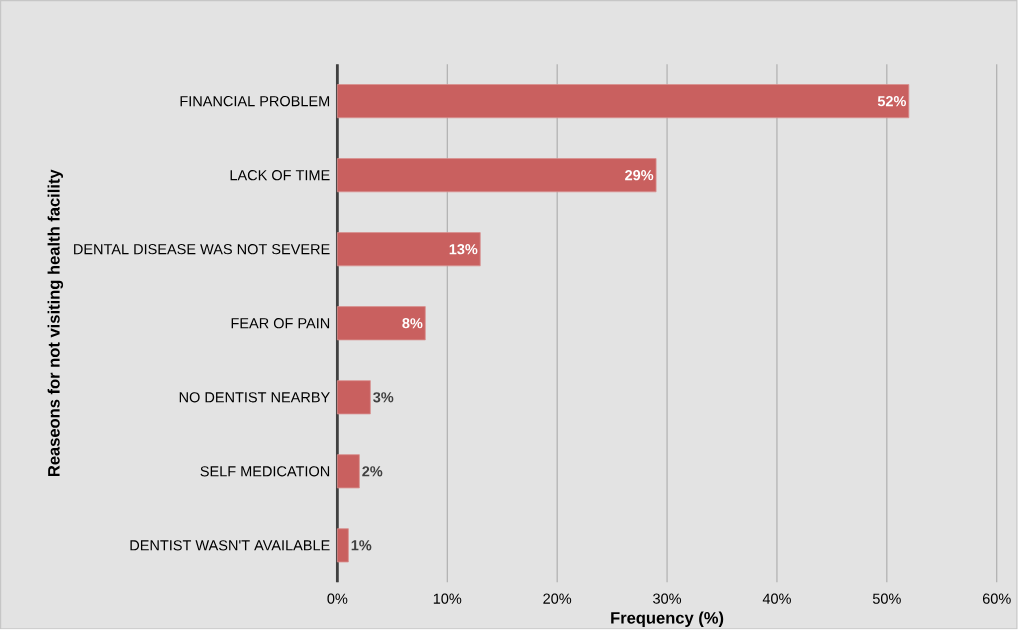 Image resolution: width=1018 pixels, height=634 pixels. What do you see at coordinates (361, 545) in the screenshot?
I see `data-label: 1%` at bounding box center [361, 545].